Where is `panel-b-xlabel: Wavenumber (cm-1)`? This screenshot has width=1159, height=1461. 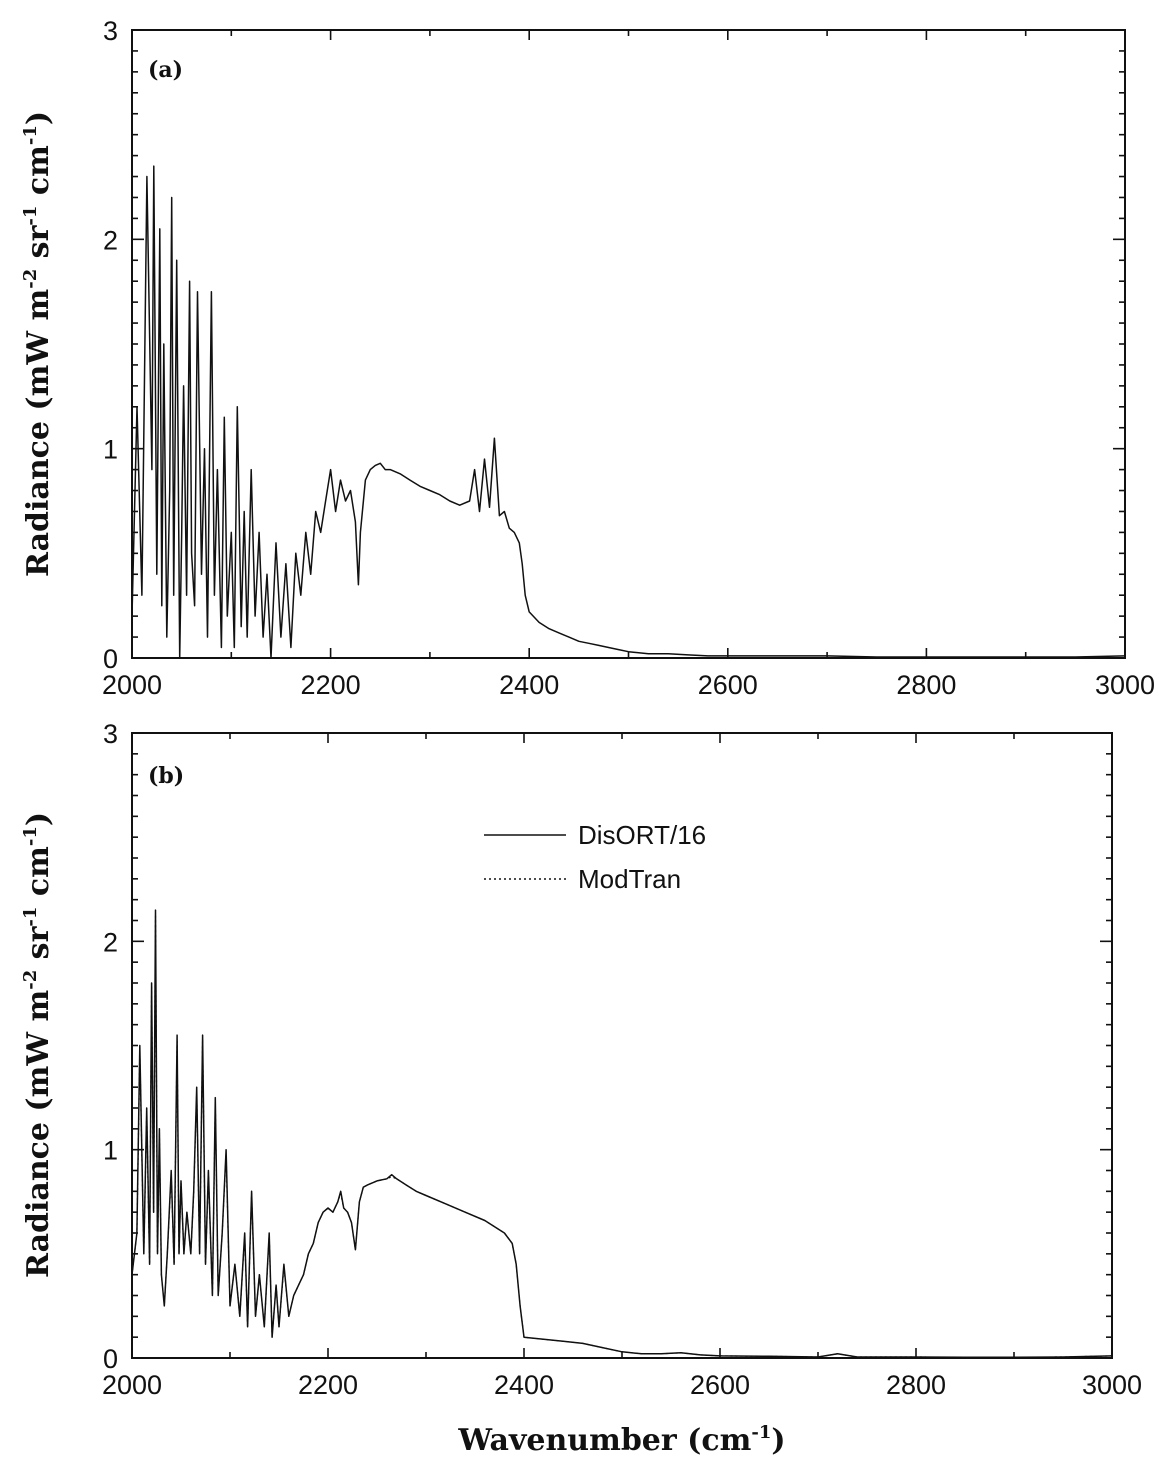
panel-b-xlabel: Wavenumber (cm-1) is located at coordinates (621, 1440).